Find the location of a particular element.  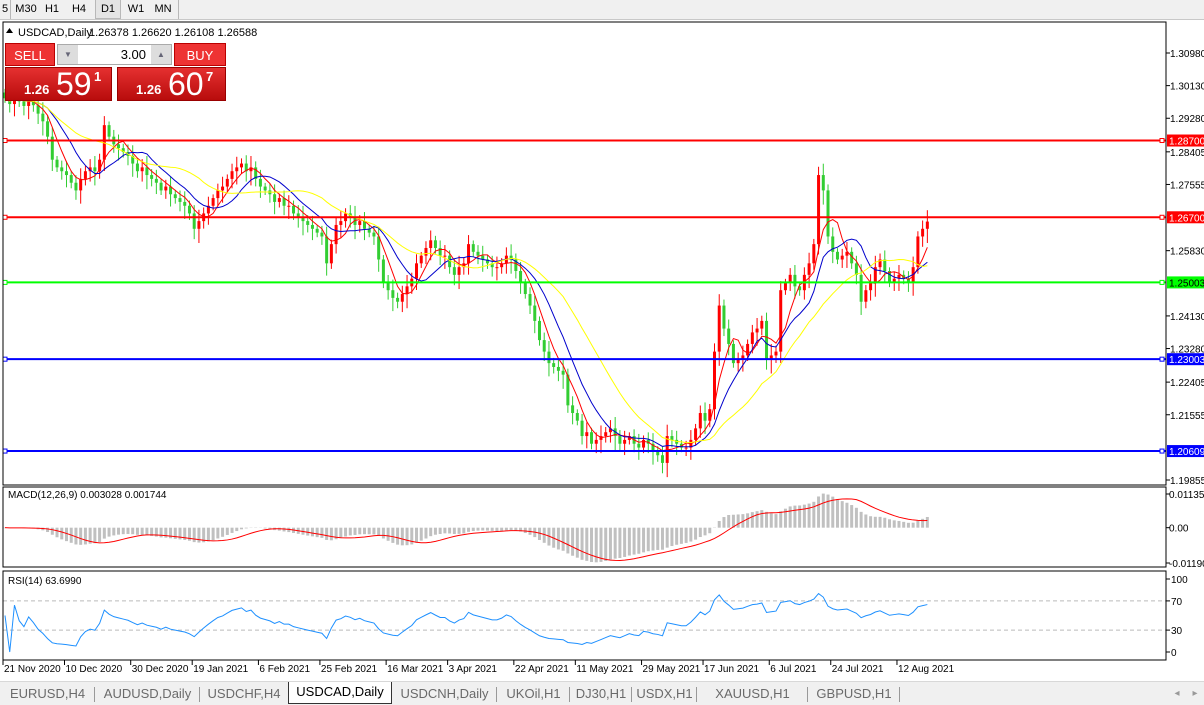

chart-collapse-icon is located at coordinates (9, 30).